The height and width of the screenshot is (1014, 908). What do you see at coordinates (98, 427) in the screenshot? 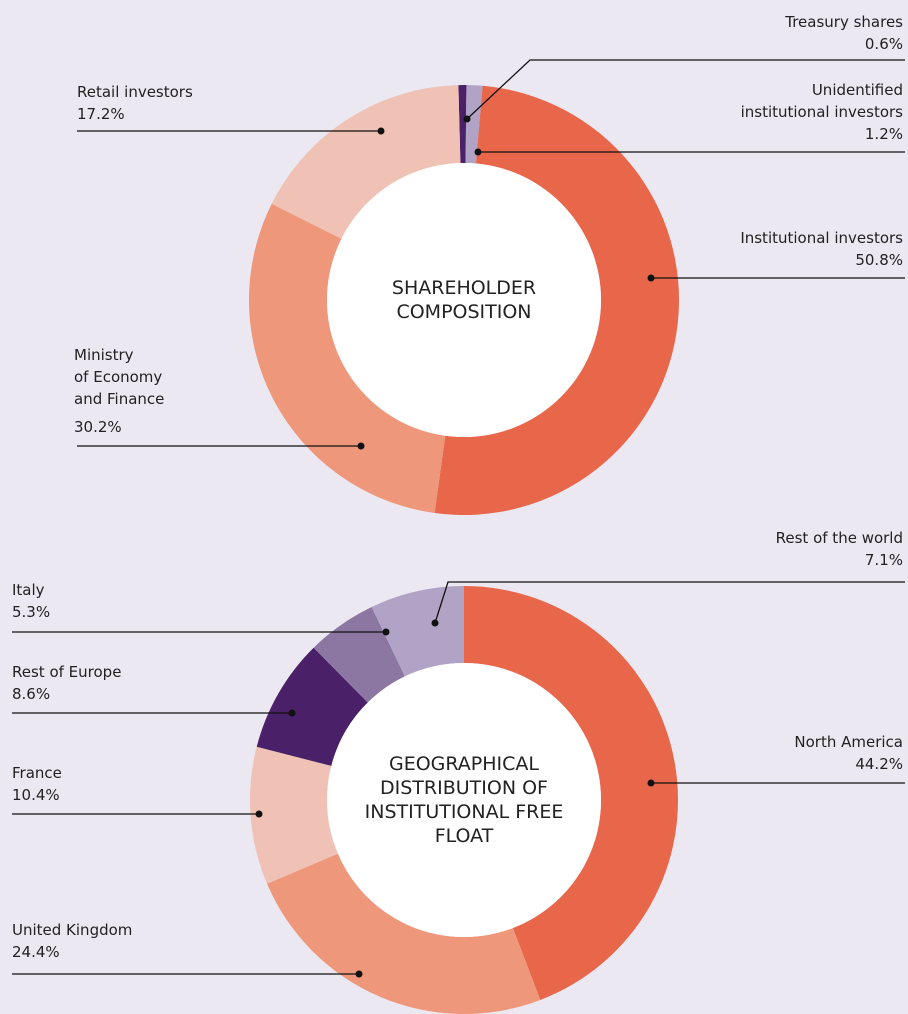
I see `slice-value: 30.2%` at bounding box center [98, 427].